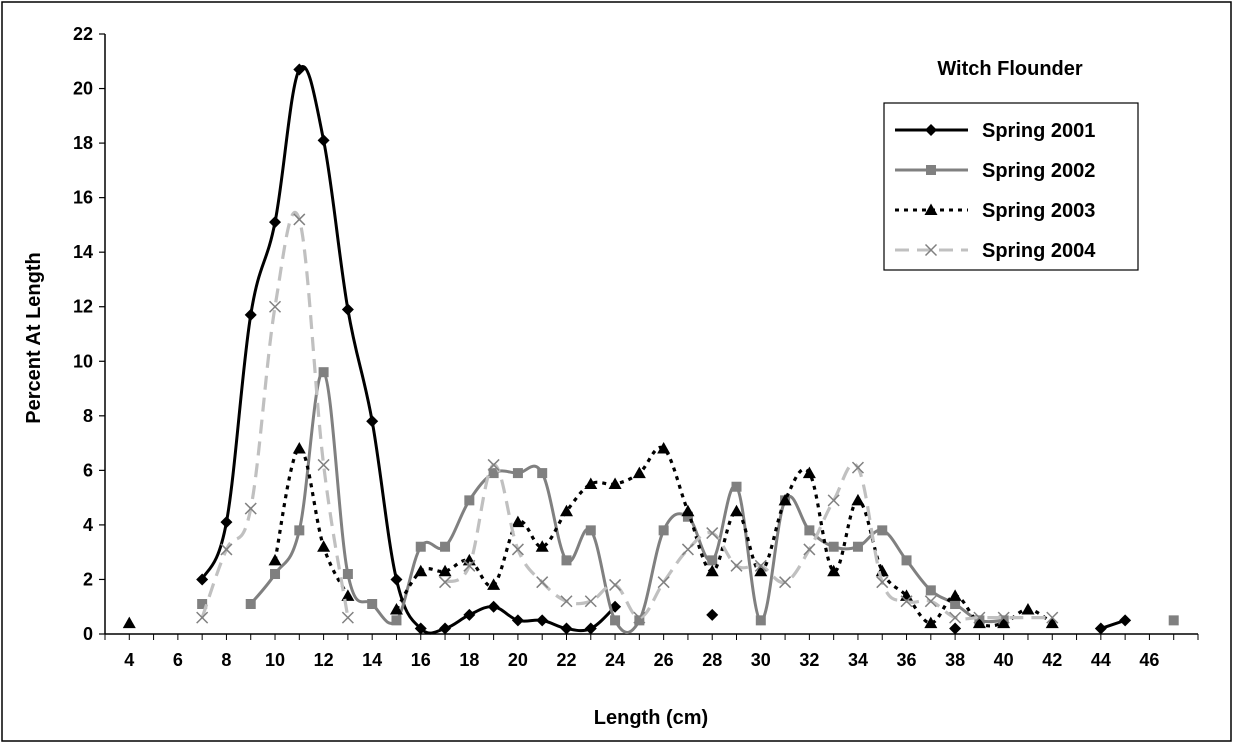 Image resolution: width=1233 pixels, height=748 pixels. Describe the element at coordinates (1038, 131) in the screenshot. I see `legend-label-spring-2001: Spring 2001` at that location.